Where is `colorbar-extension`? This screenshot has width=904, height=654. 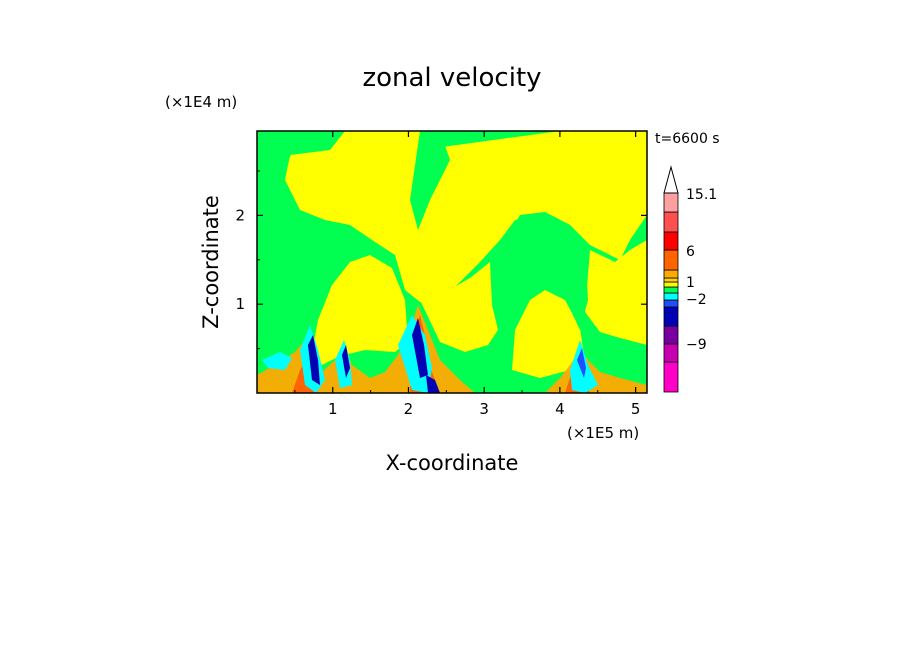
colorbar-extension is located at coordinates (671, 179).